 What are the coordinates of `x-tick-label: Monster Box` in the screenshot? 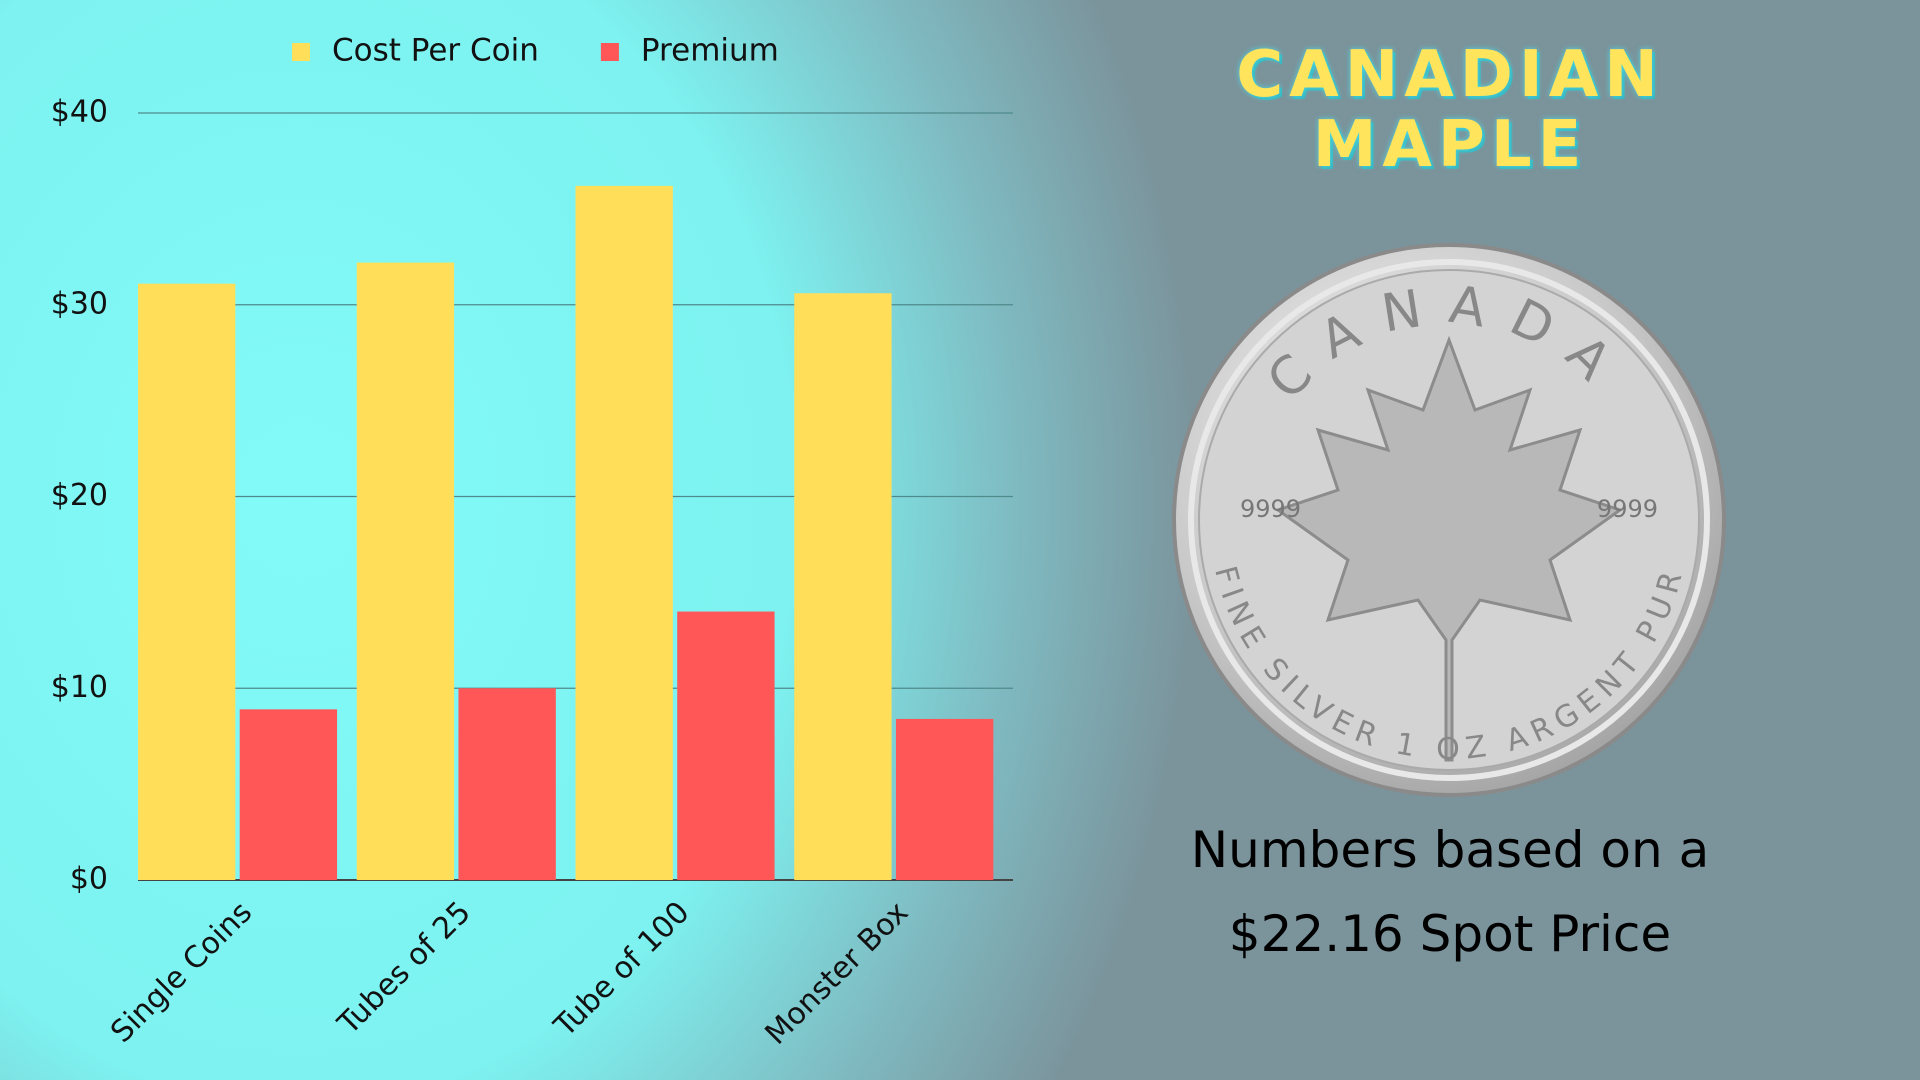 It's located at (836, 973).